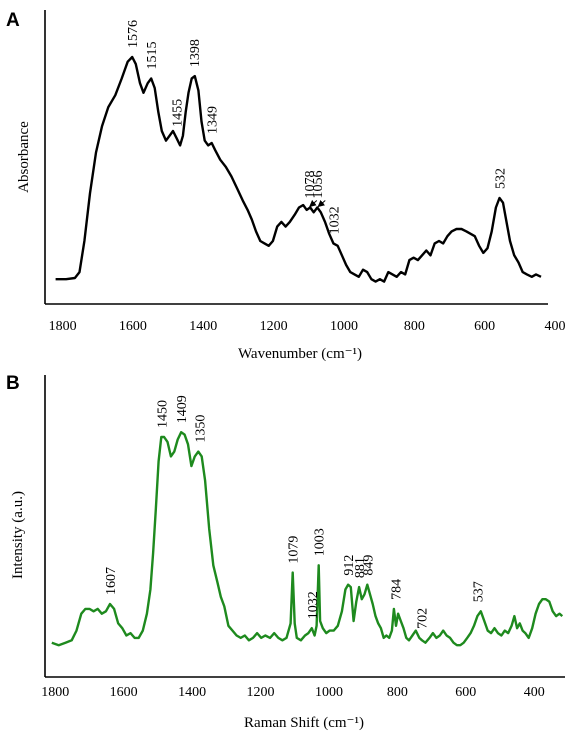  What do you see at coordinates (111, 581) in the screenshot?
I see `peak-label: 1607` at bounding box center [111, 581].